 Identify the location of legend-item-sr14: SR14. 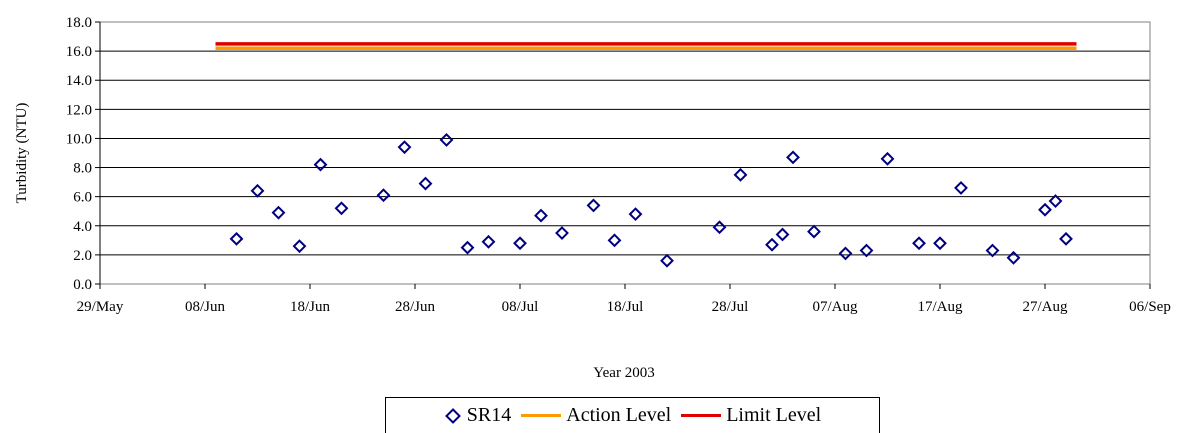
(477, 415).